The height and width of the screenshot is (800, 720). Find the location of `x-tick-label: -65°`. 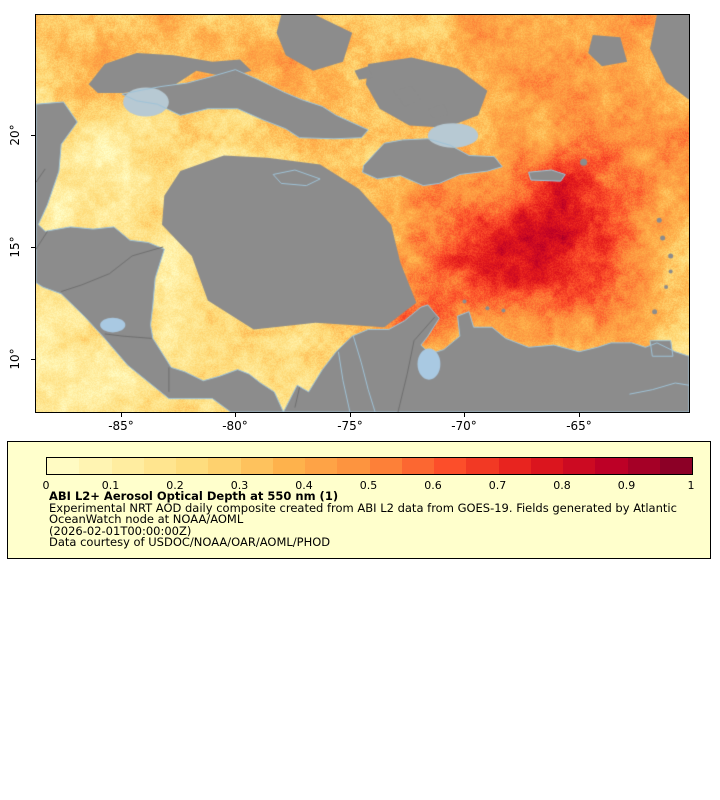

x-tick-label: -65° is located at coordinates (579, 426).